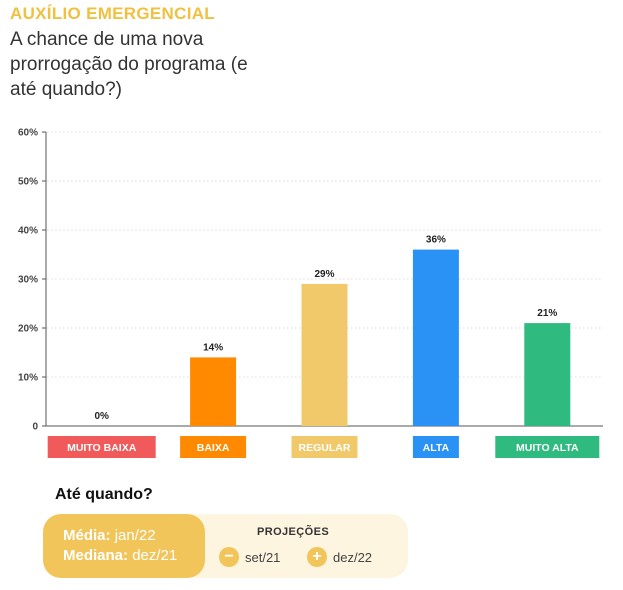  What do you see at coordinates (35, 427) in the screenshot?
I see `y-tick-label: 0` at bounding box center [35, 427].